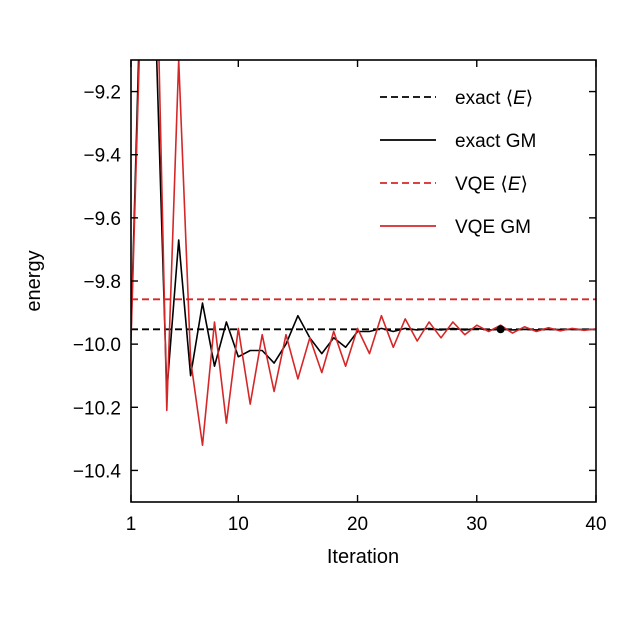 This screenshot has width=630, height=630. I want to click on legend-label-1: exact GM, so click(495, 141).